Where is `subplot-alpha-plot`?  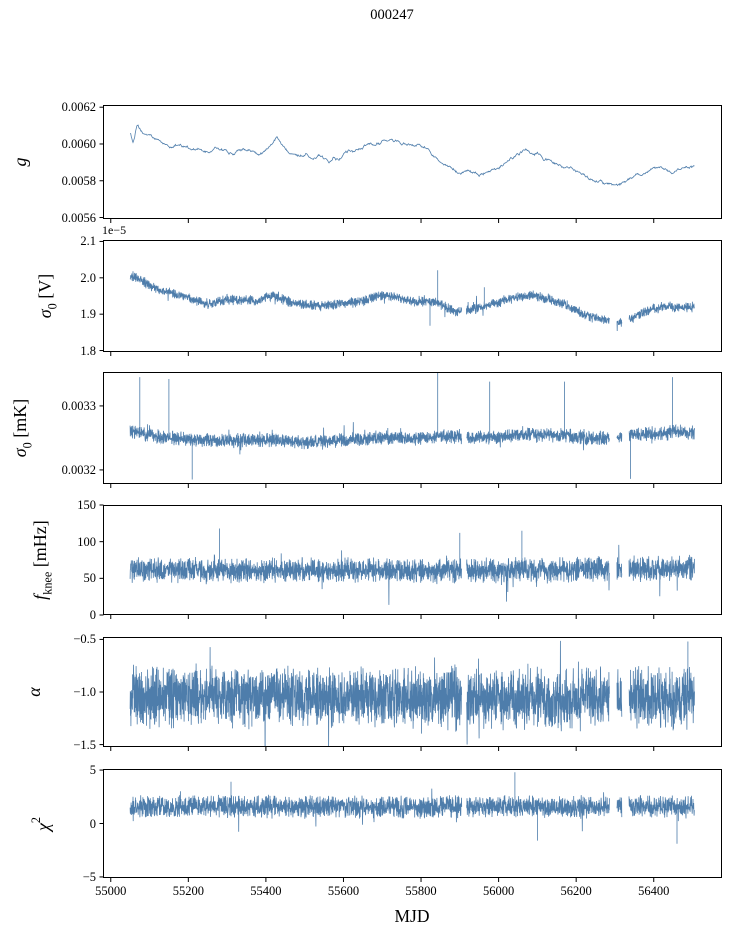 subplot-alpha-plot is located at coordinates (410, 694).